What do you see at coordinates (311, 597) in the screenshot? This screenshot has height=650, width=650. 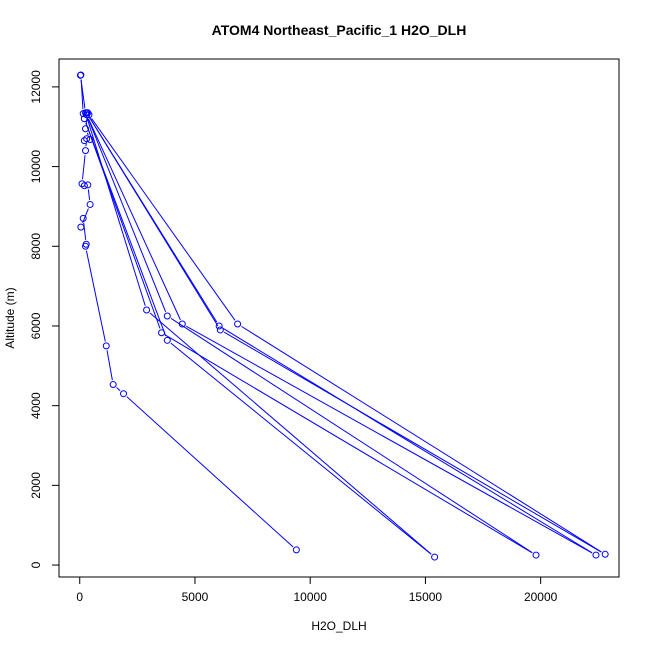 I see `x-tick-label: 10000` at bounding box center [311, 597].